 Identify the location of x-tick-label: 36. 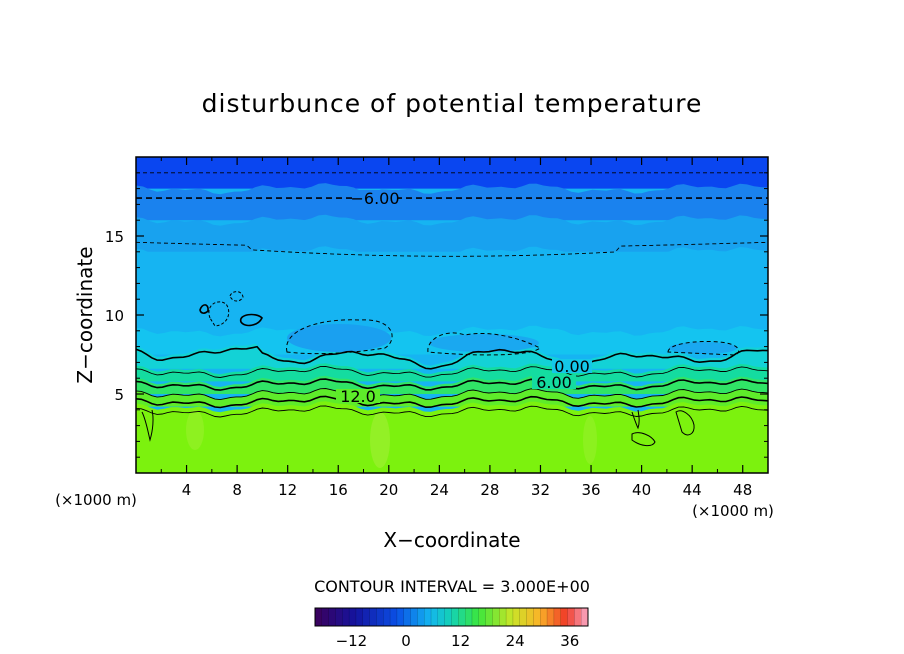
(590, 490).